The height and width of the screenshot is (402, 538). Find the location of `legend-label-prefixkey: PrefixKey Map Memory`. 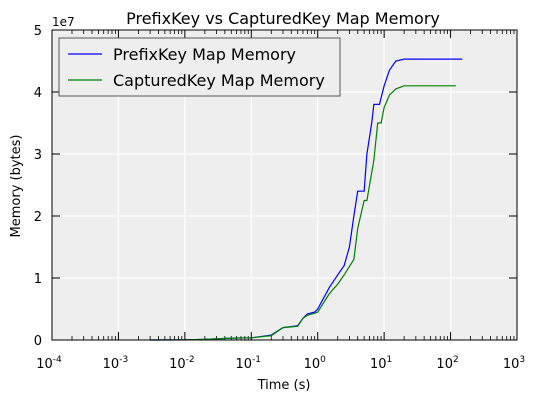

legend-label-prefixkey: PrefixKey Map Memory is located at coordinates (204, 54).